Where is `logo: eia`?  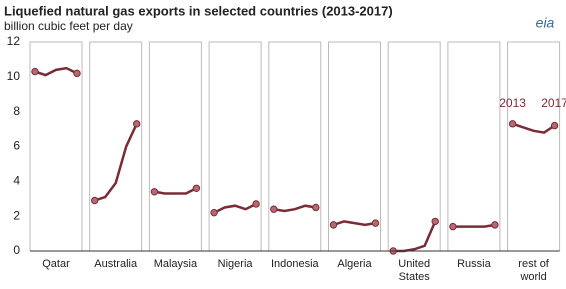
logo: eia is located at coordinates (545, 23).